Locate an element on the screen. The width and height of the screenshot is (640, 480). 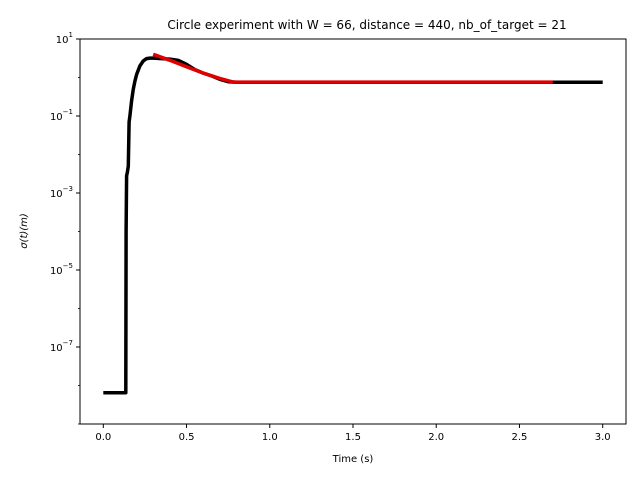
x-tick-label: 1.5 is located at coordinates (353, 437).